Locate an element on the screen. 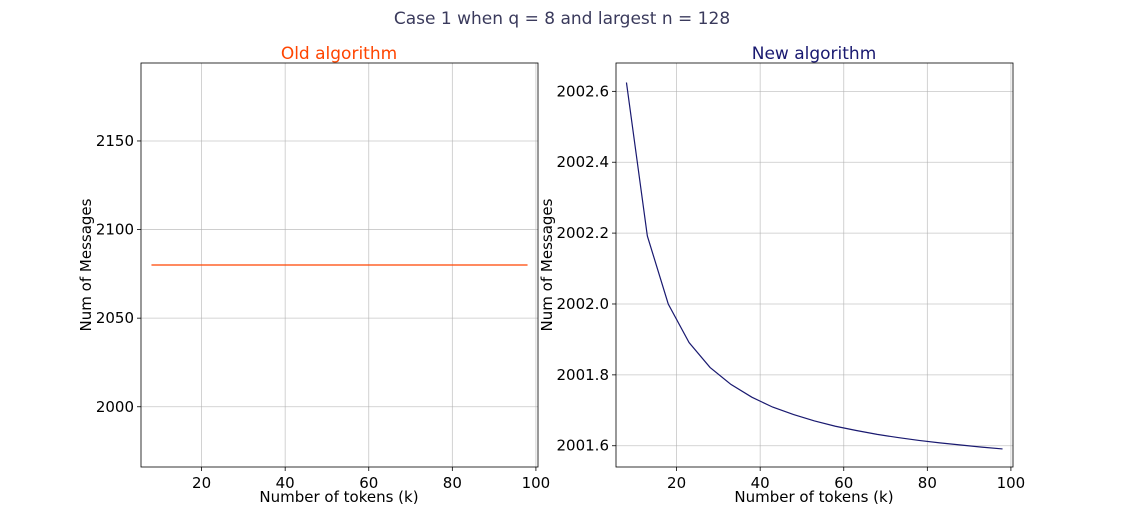 The width and height of the screenshot is (1125, 525). chart-title: Old algorithm is located at coordinates (339, 54).